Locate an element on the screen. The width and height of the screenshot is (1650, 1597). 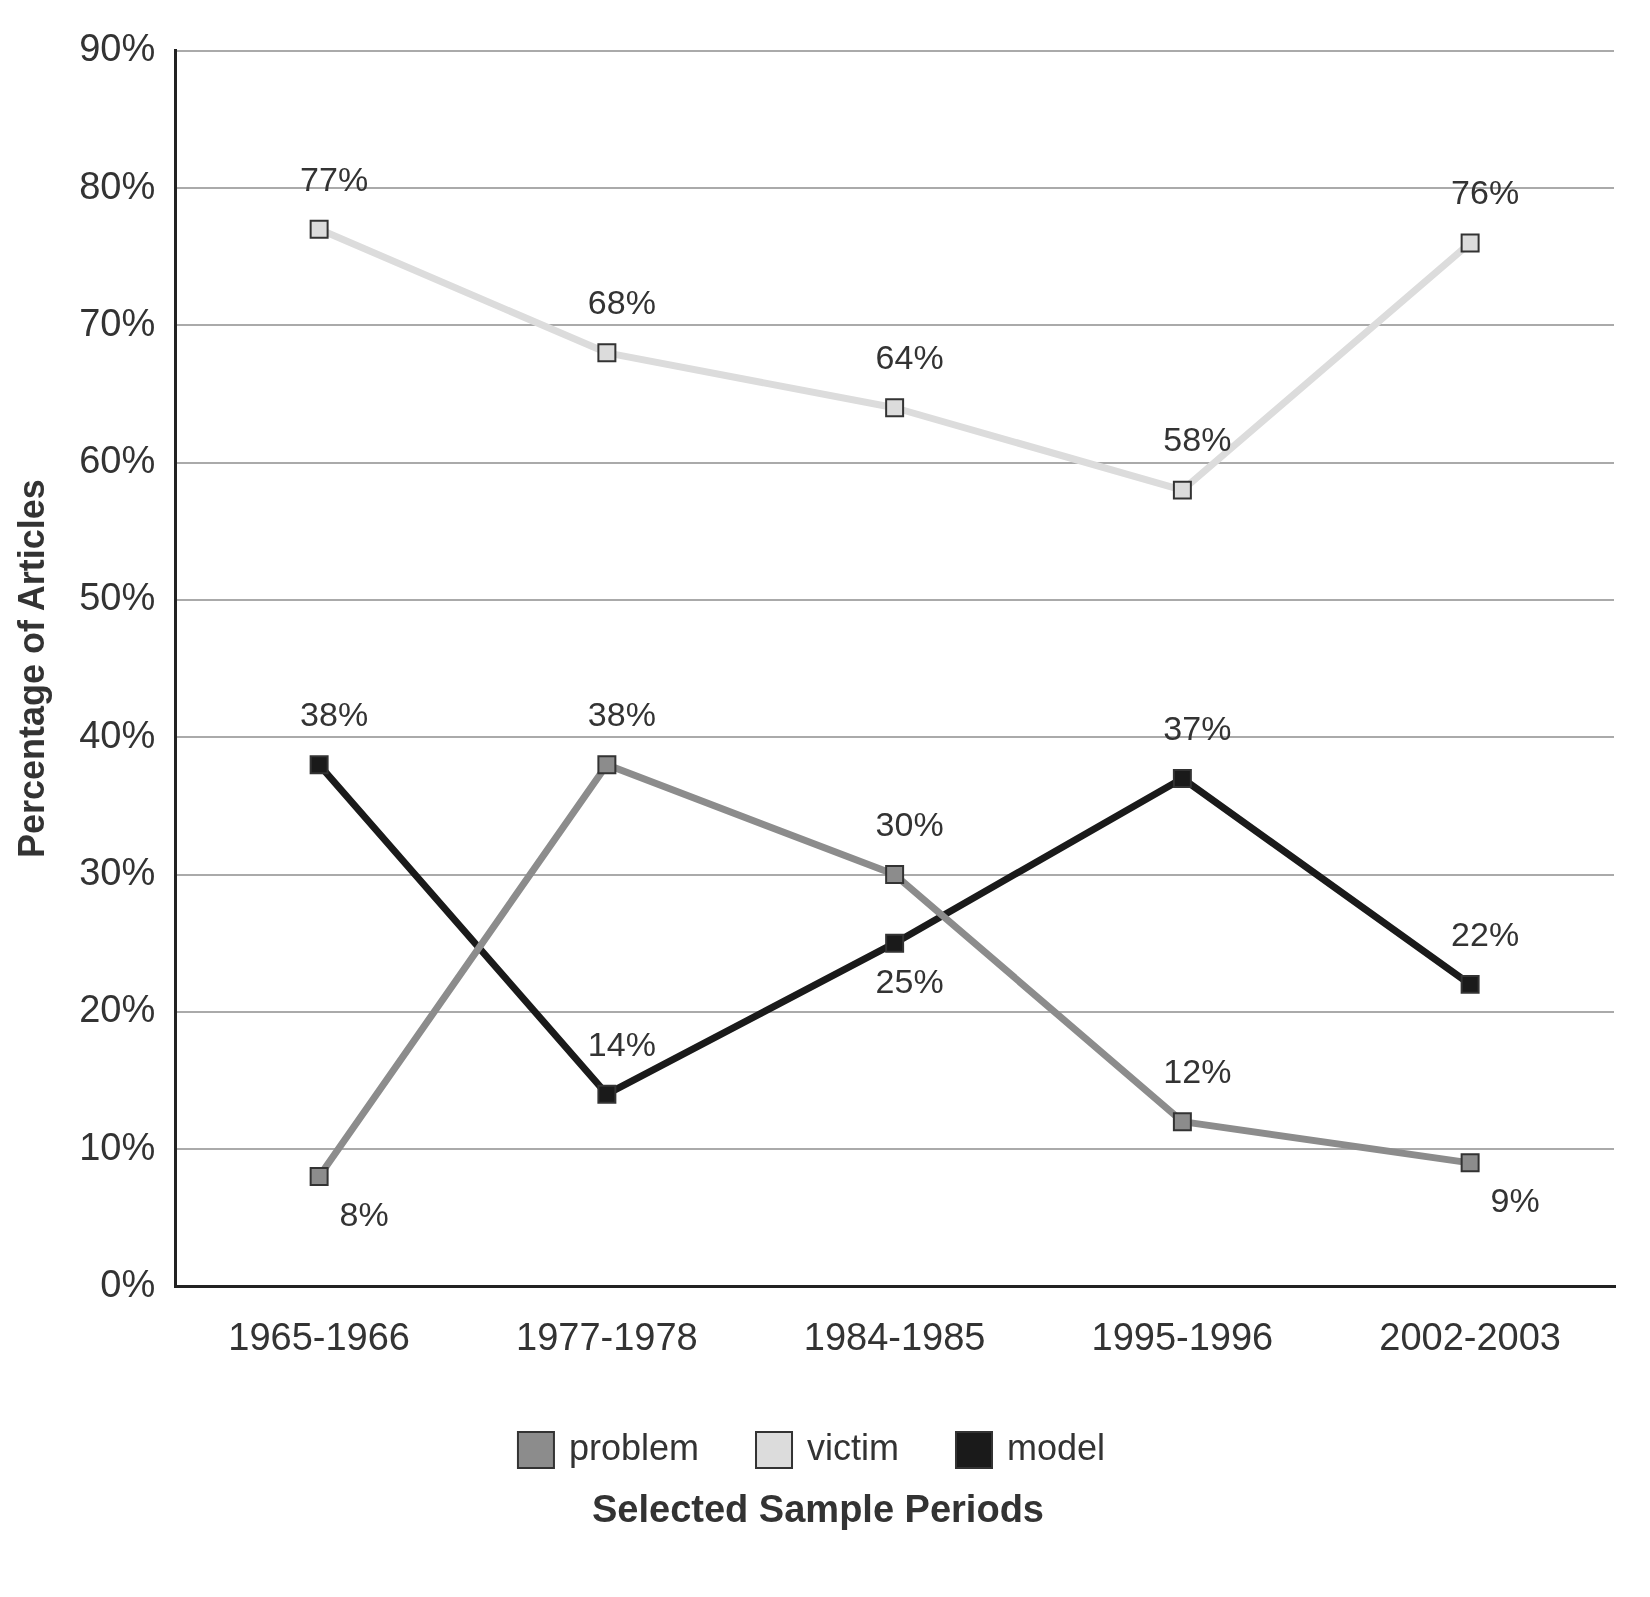
data-label: 8% is located at coordinates (364, 1213).